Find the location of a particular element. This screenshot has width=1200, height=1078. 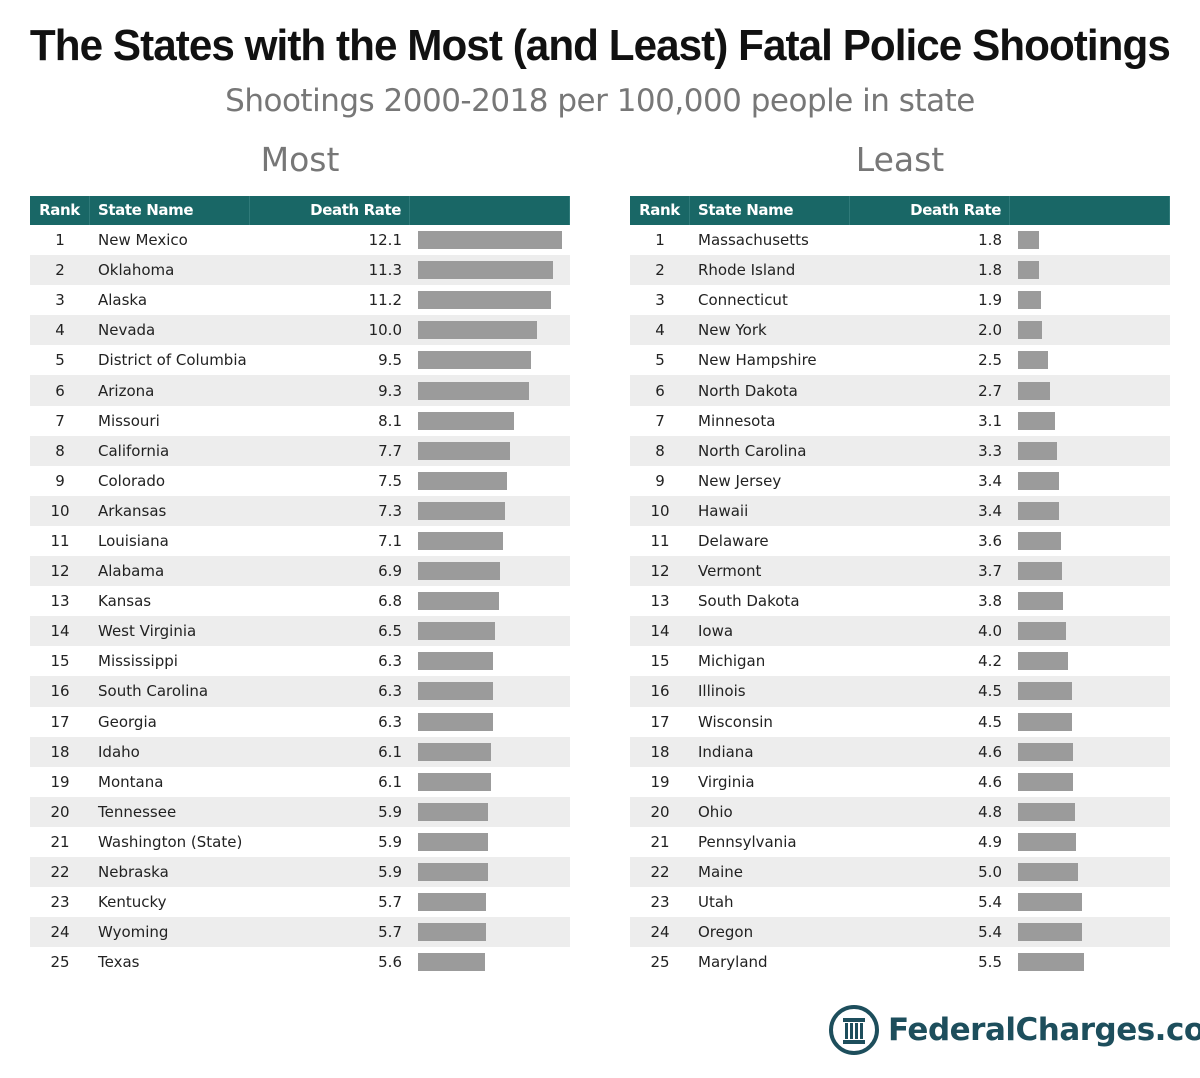

state-name-cell: South Dakota is located at coordinates (749, 601).